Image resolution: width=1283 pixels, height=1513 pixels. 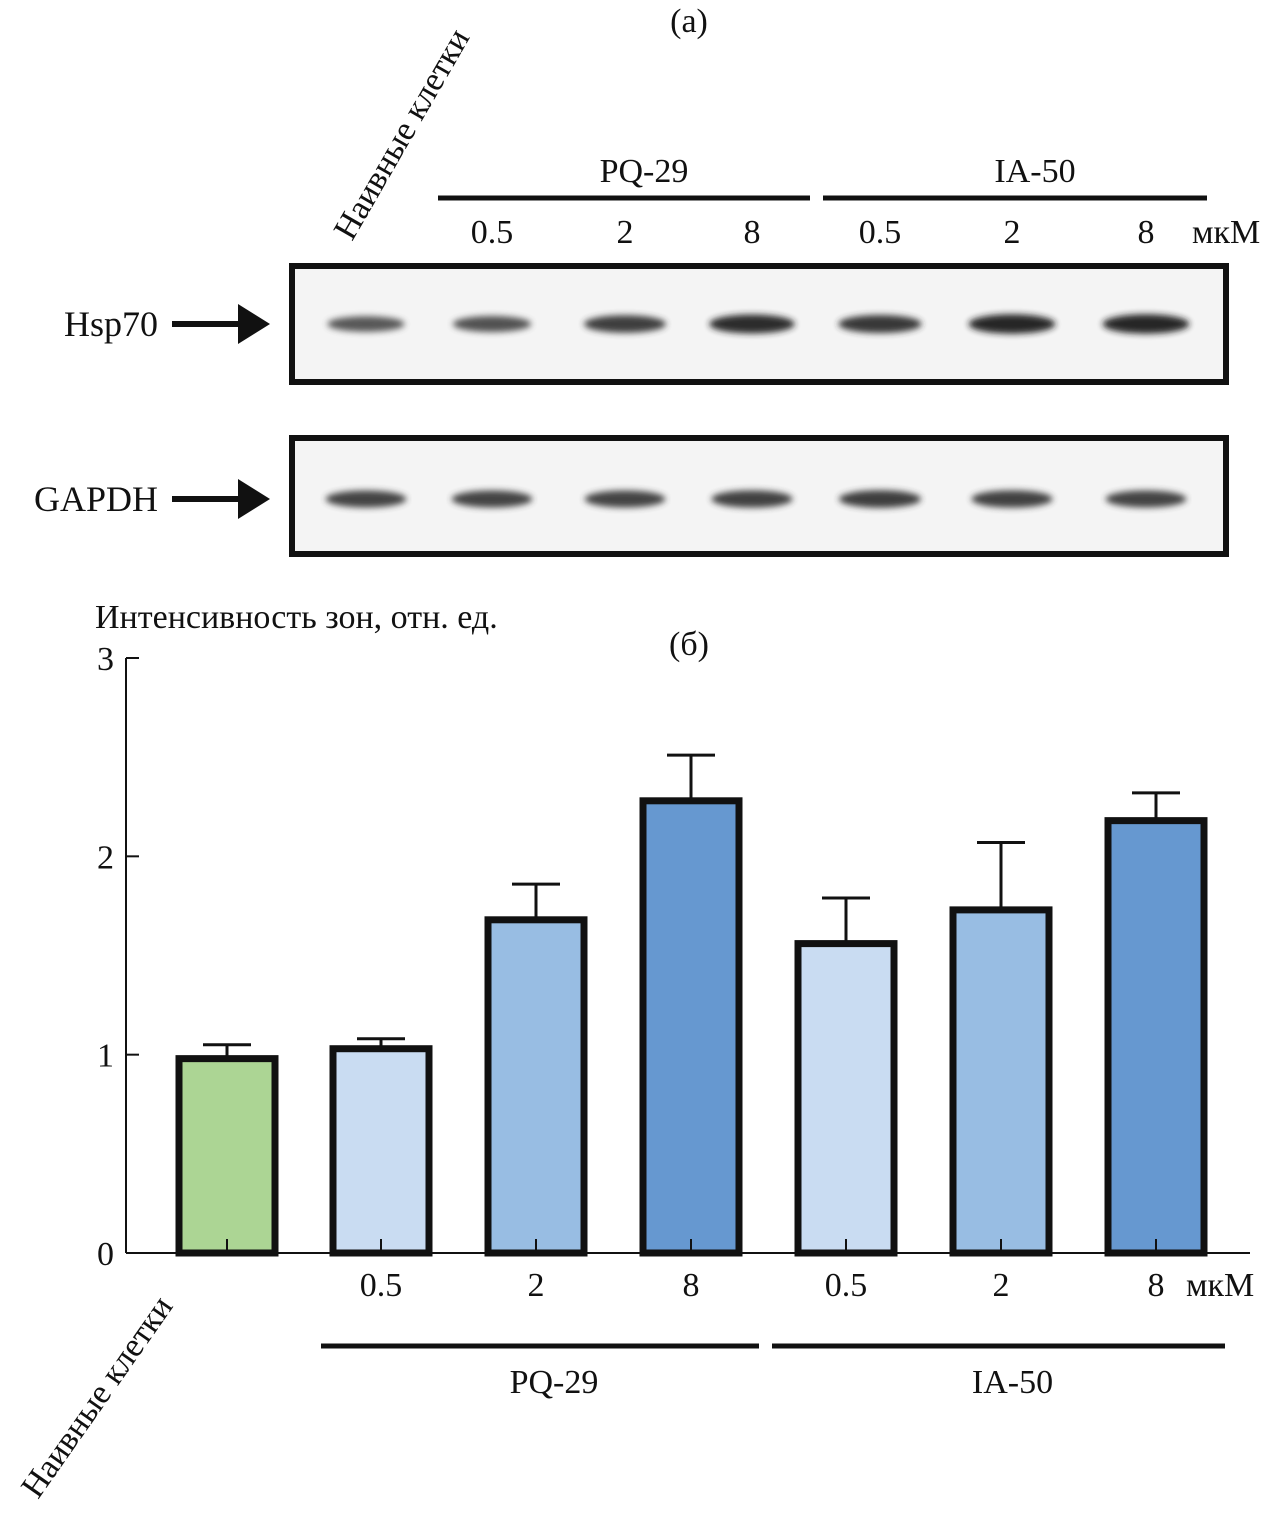 What do you see at coordinates (296, 617) in the screenshot?
I see `chart-ylabel: Интенсивность зон, отн. ед.` at bounding box center [296, 617].